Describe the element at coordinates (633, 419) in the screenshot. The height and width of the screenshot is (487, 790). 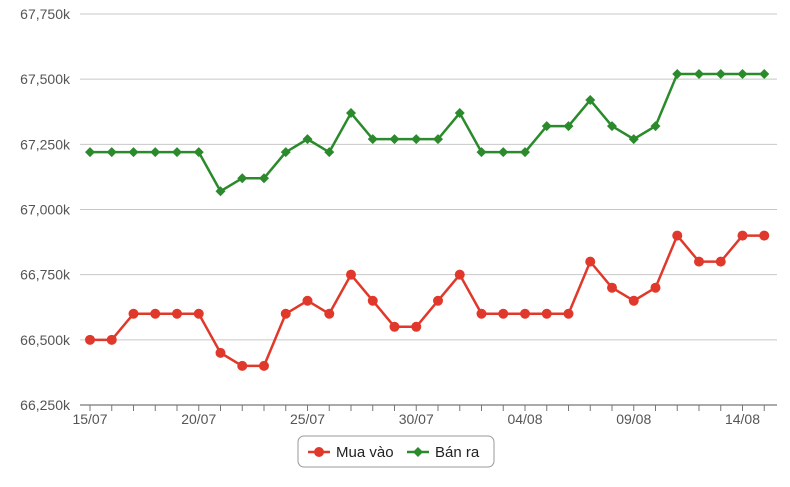
I see `x-tick-label: 09/08` at that location.